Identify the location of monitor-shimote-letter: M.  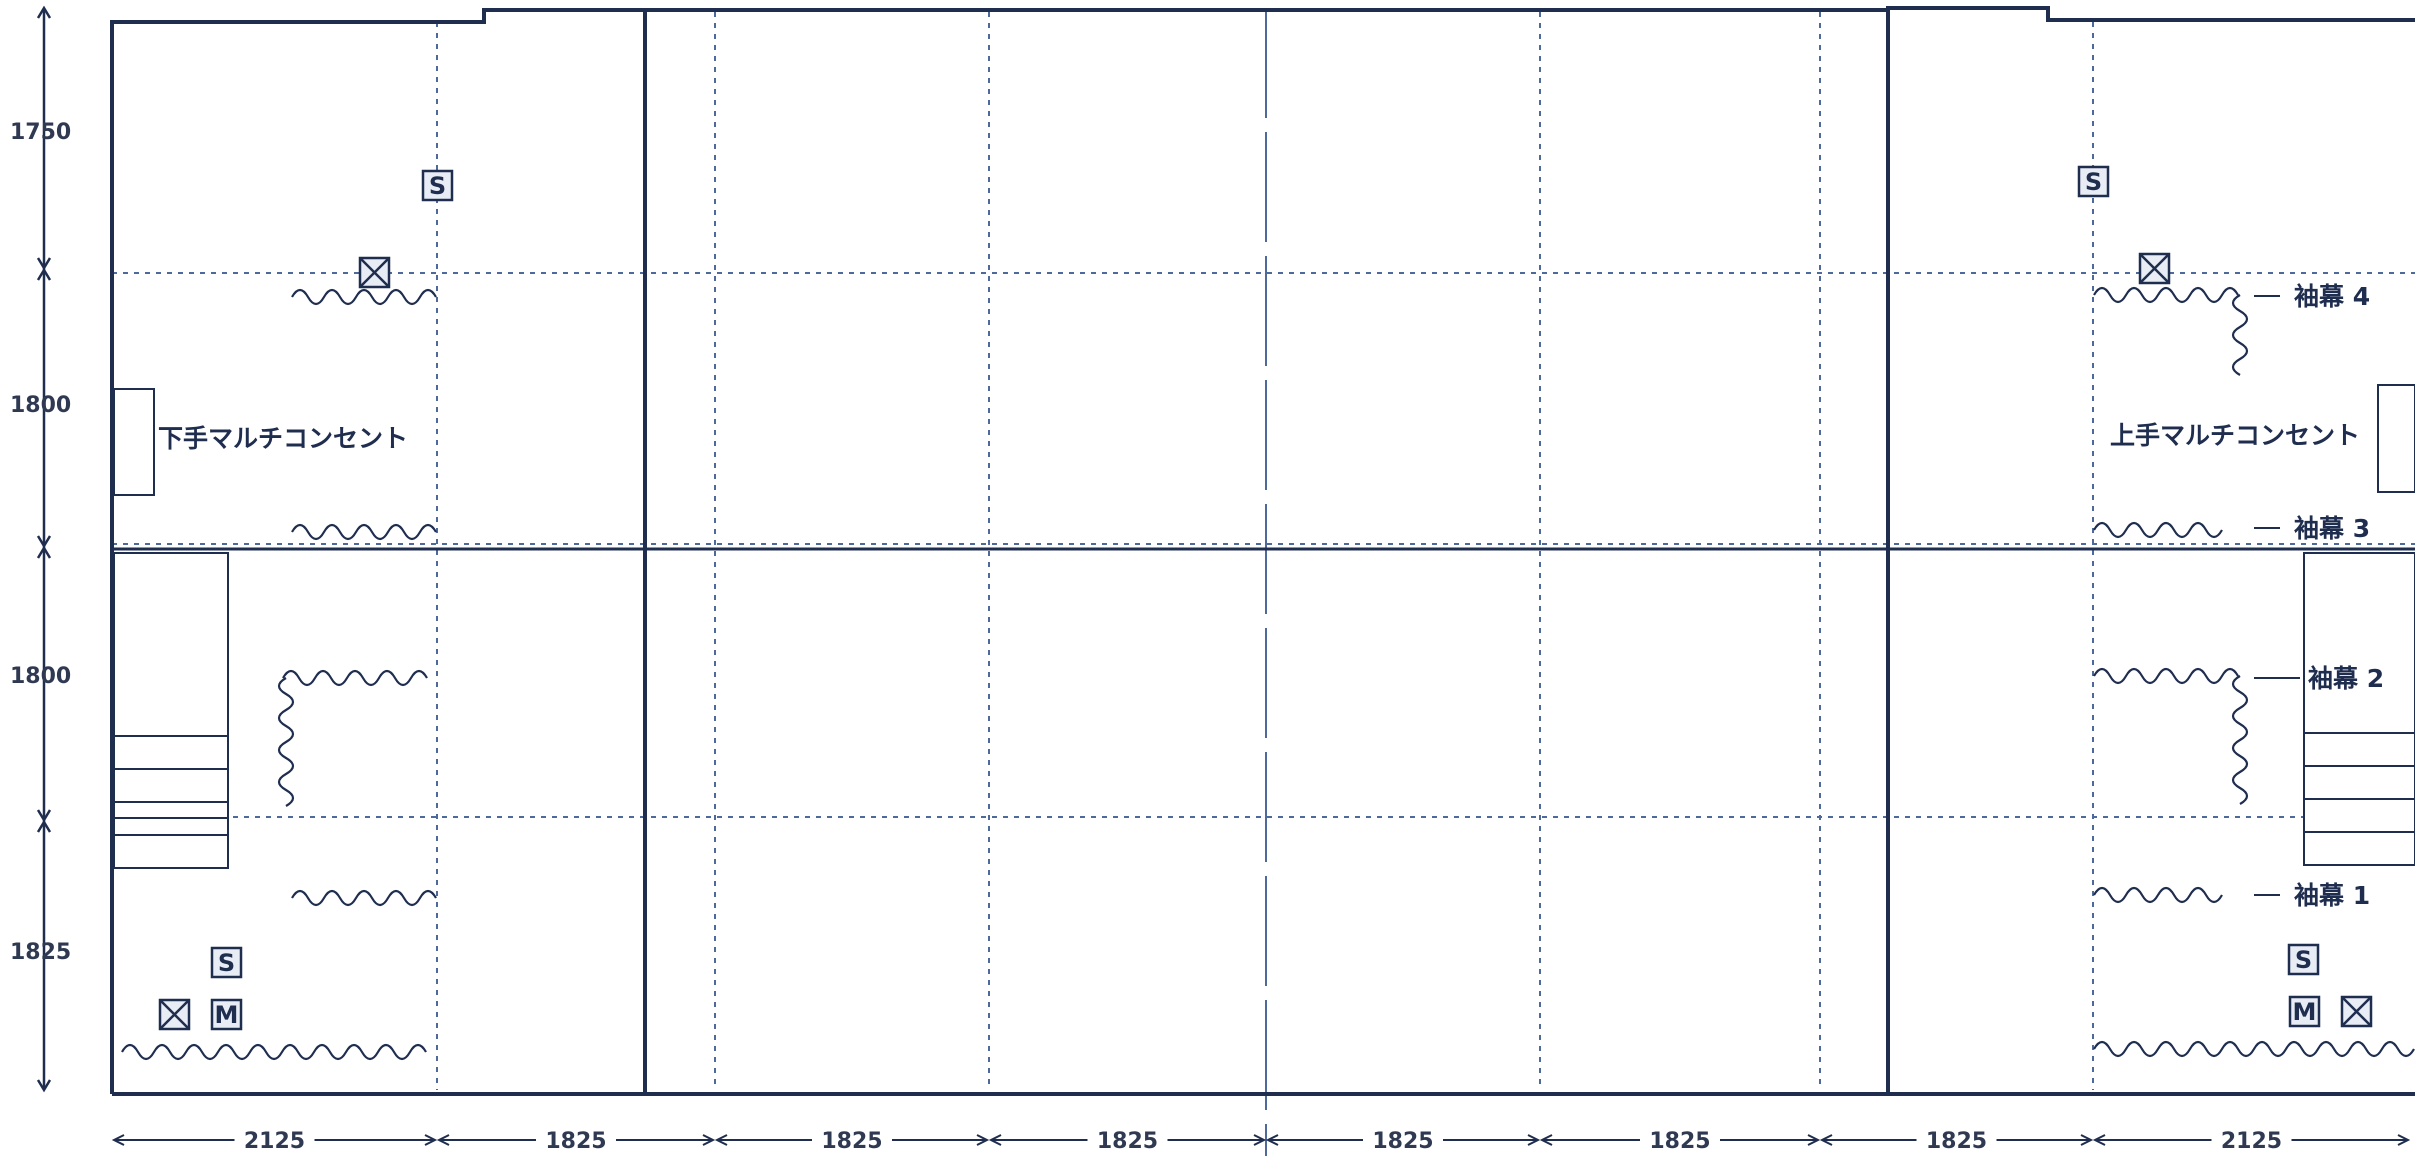
(227, 1015).